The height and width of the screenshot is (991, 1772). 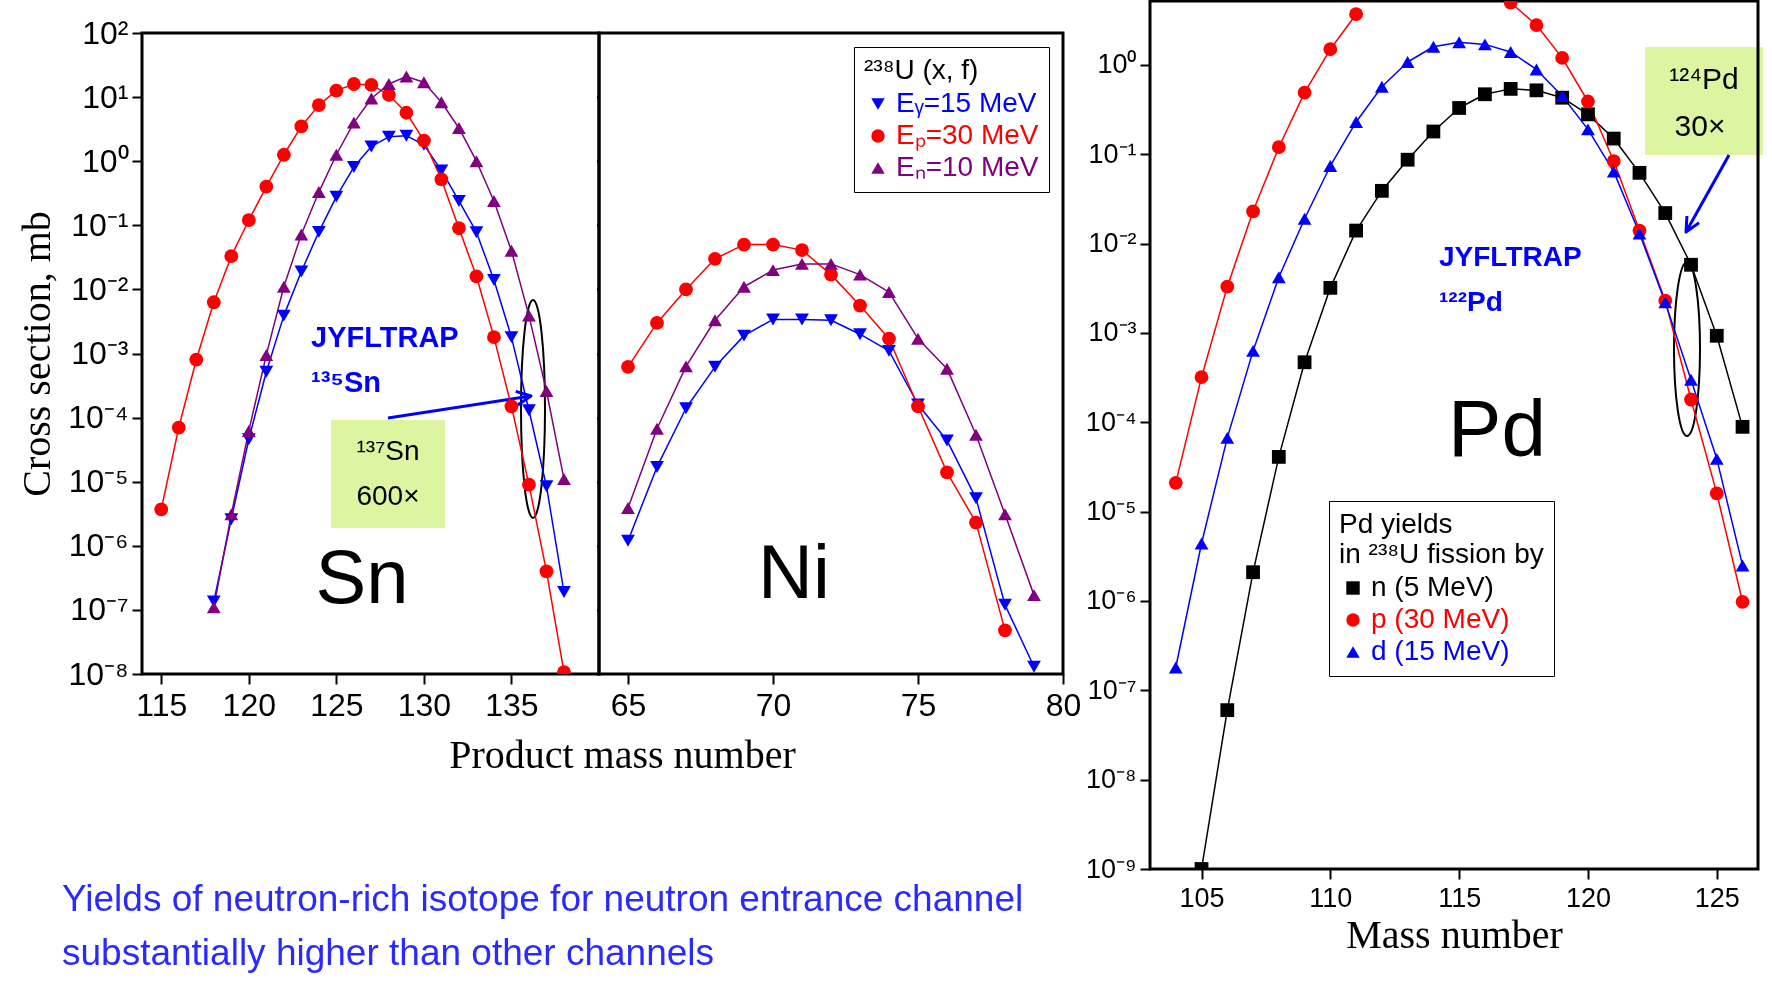 I want to click on annotation: ¹²⁴Pd, so click(x=1704, y=79).